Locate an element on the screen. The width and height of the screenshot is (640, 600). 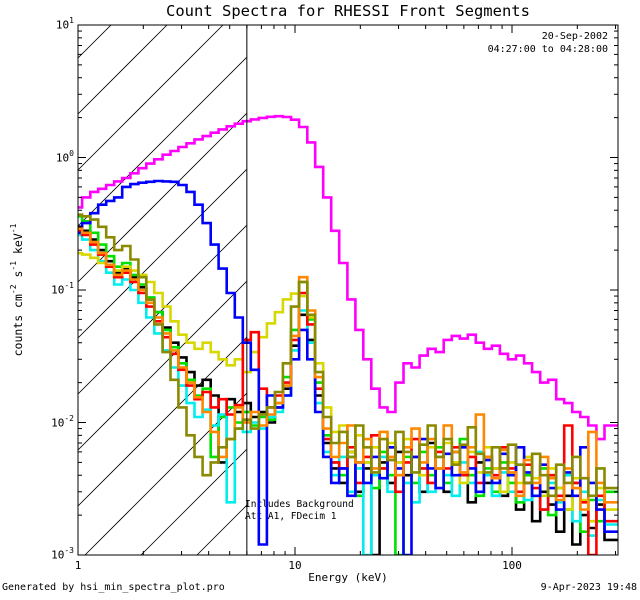
y-tick-label-1e-3: 10⁻³ is located at coordinates (62, 554).